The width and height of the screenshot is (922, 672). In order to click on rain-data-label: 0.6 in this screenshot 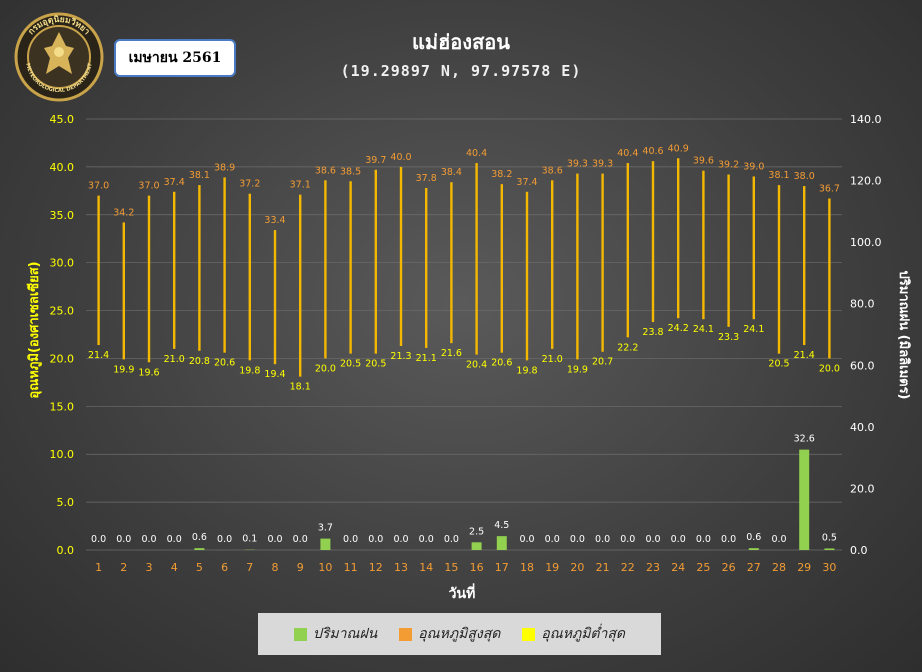, I will do `click(199, 537)`.